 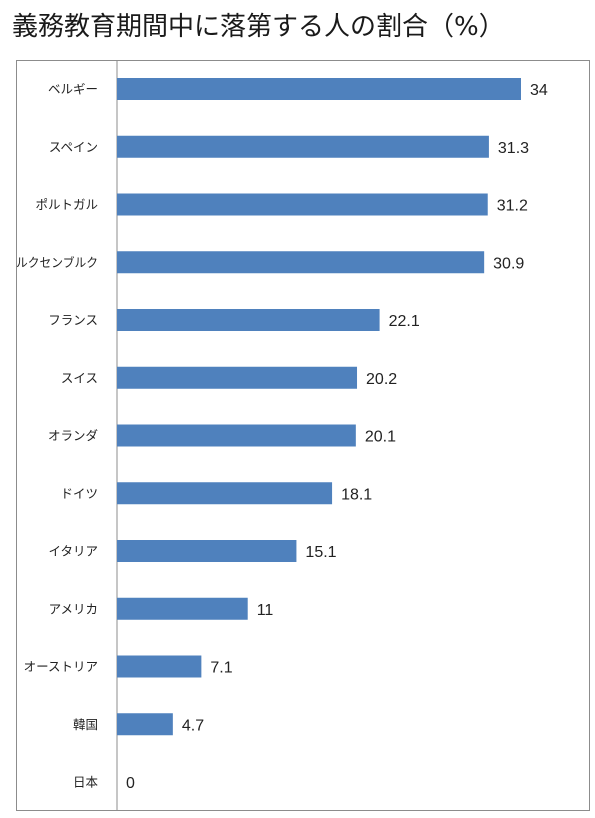 What do you see at coordinates (508, 263) in the screenshot?
I see `value-label: 30.9` at bounding box center [508, 263].